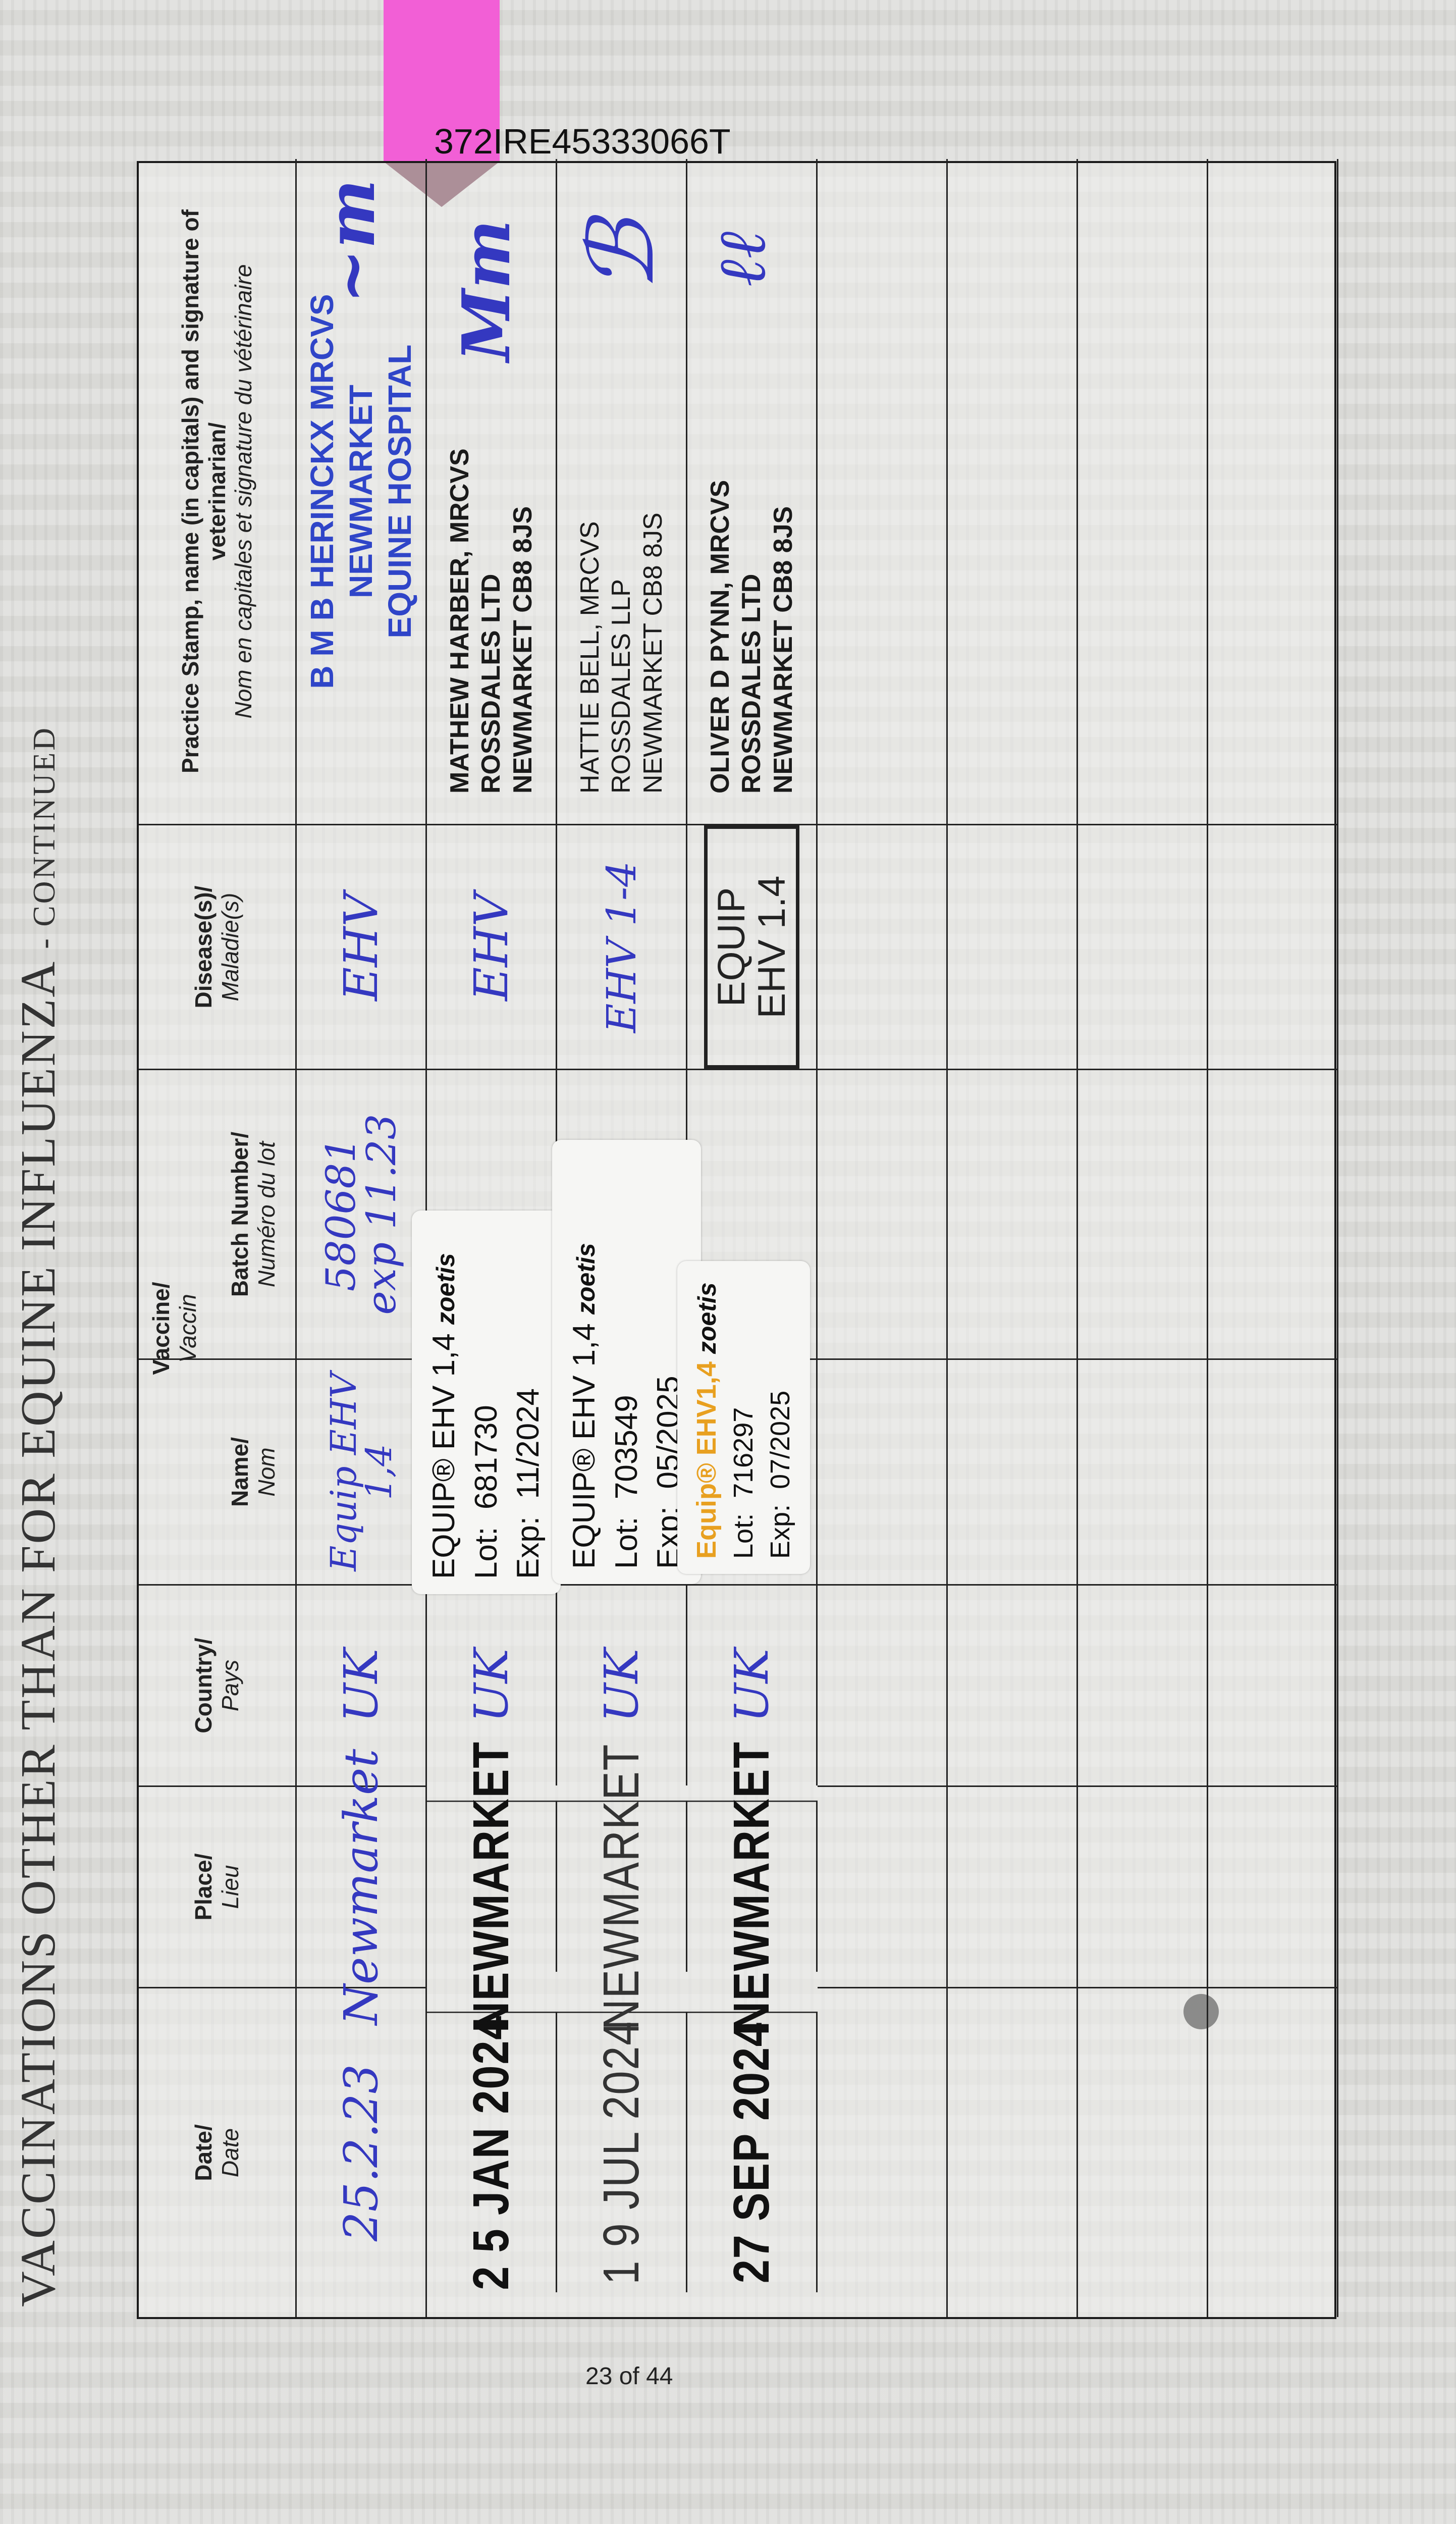  I want to click on page-title-suffix: - CONTINUED, so click(44, 837).